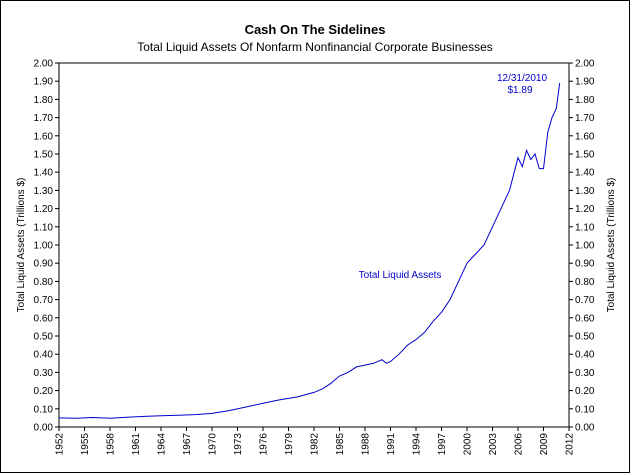 The image size is (630, 473). What do you see at coordinates (85, 444) in the screenshot?
I see `x-tick-label: 1955` at bounding box center [85, 444].